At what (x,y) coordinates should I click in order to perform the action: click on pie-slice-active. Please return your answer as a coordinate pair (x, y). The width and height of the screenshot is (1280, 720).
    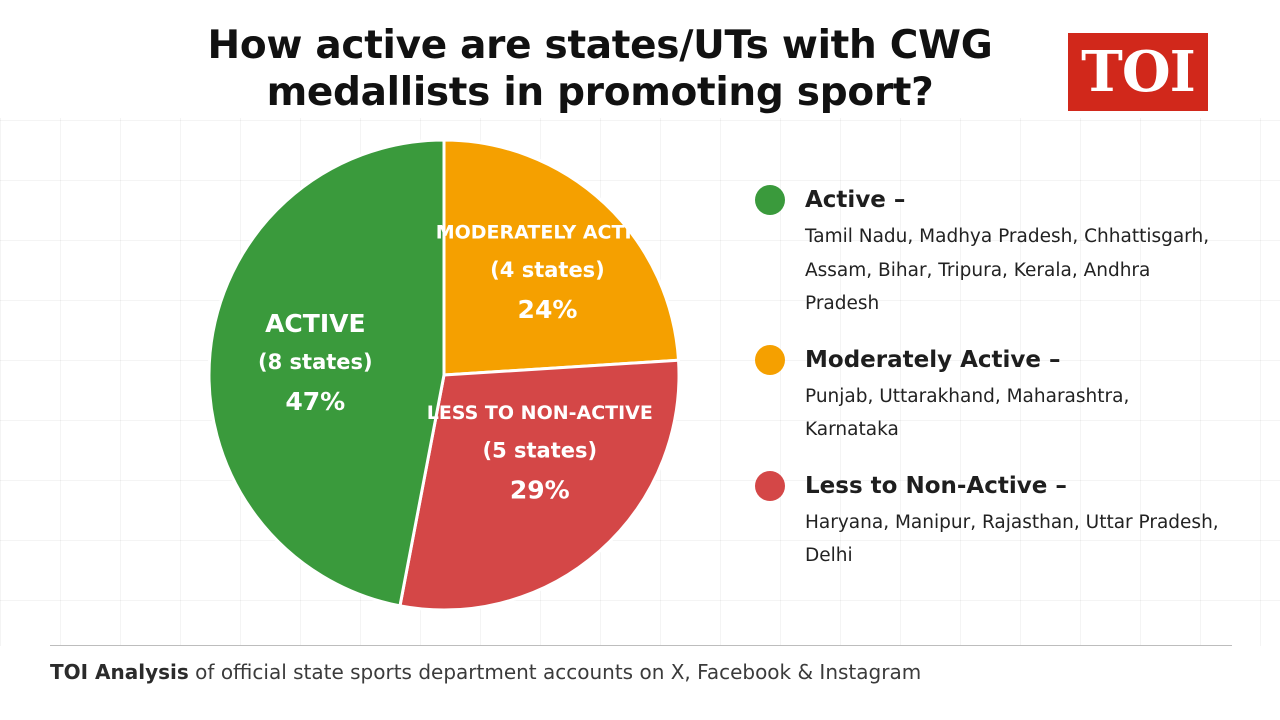
    Looking at the image, I should click on (326, 373).